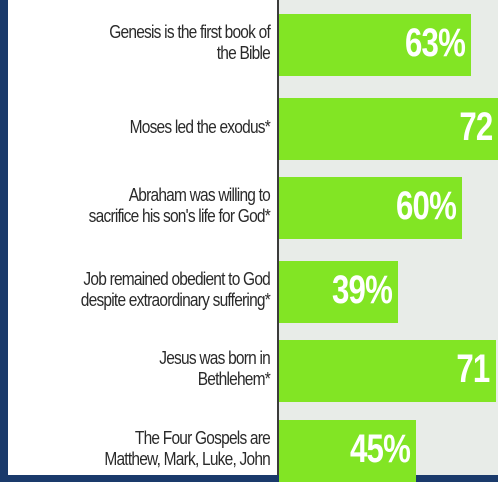 This screenshot has width=498, height=482. Describe the element at coordinates (426, 206) in the screenshot. I see `bar-value-label: 60%` at that location.